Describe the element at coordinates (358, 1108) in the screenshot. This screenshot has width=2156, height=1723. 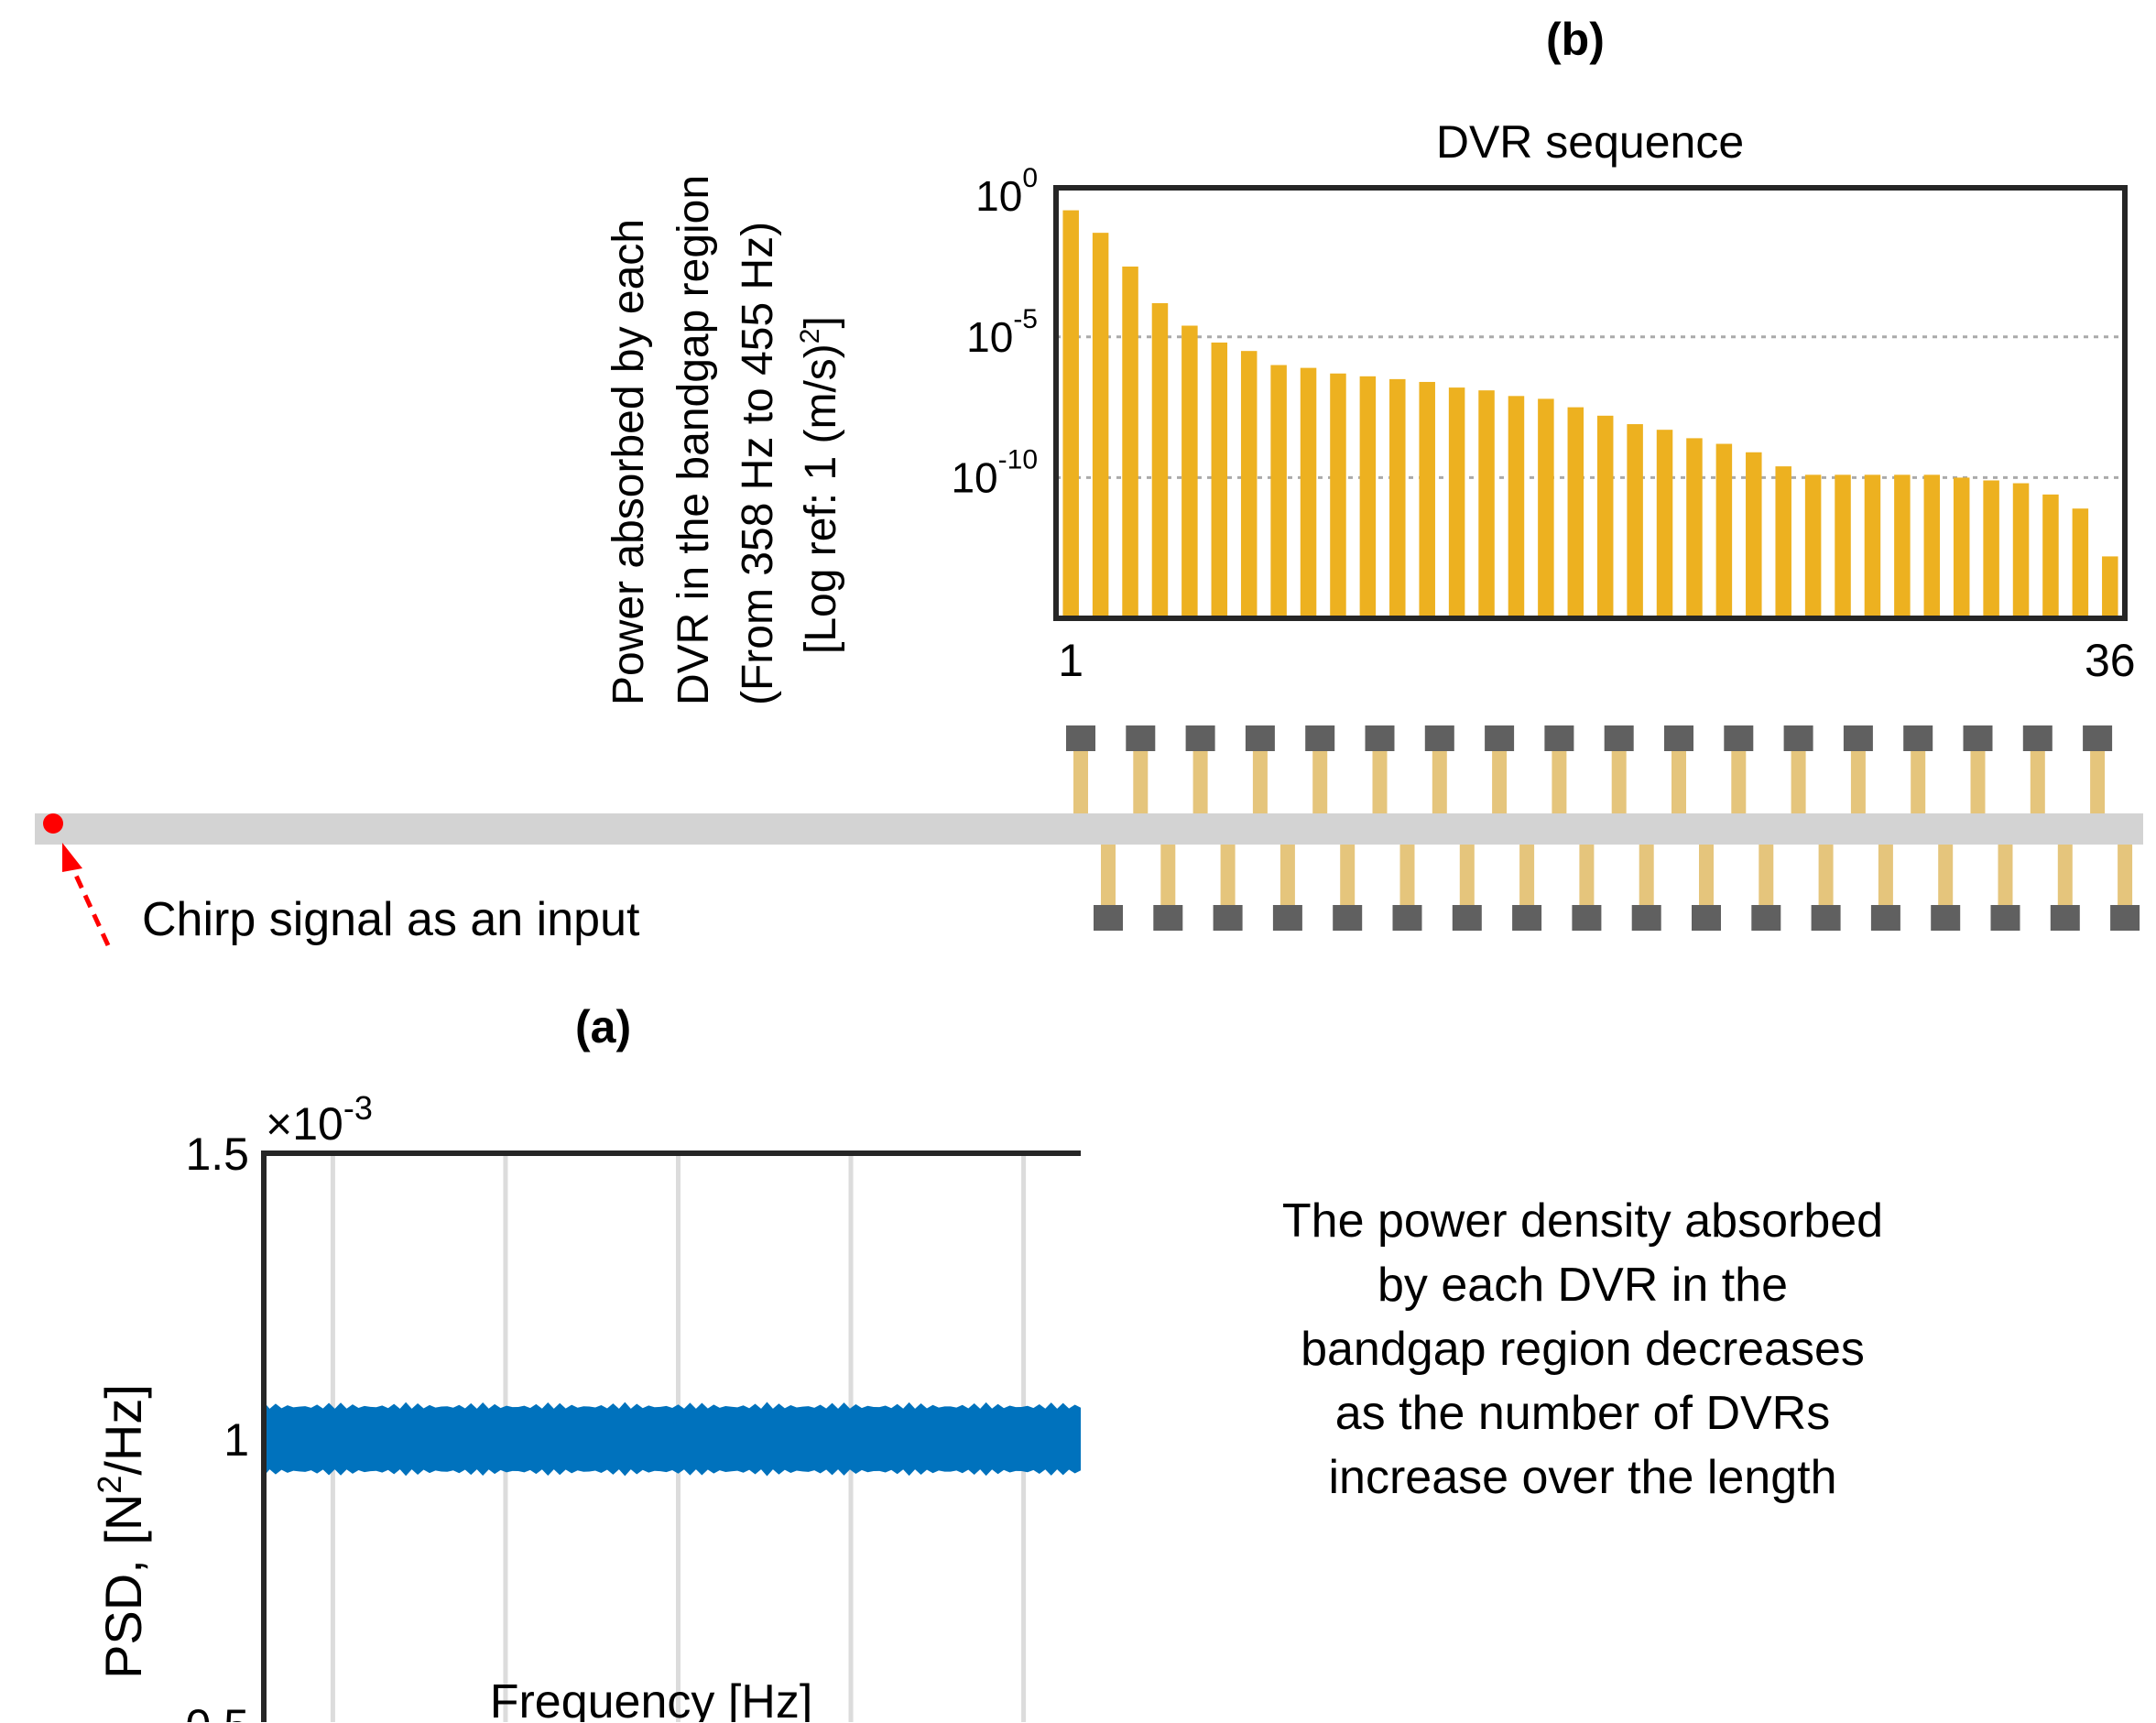
I see `exponent-power: -3` at that location.